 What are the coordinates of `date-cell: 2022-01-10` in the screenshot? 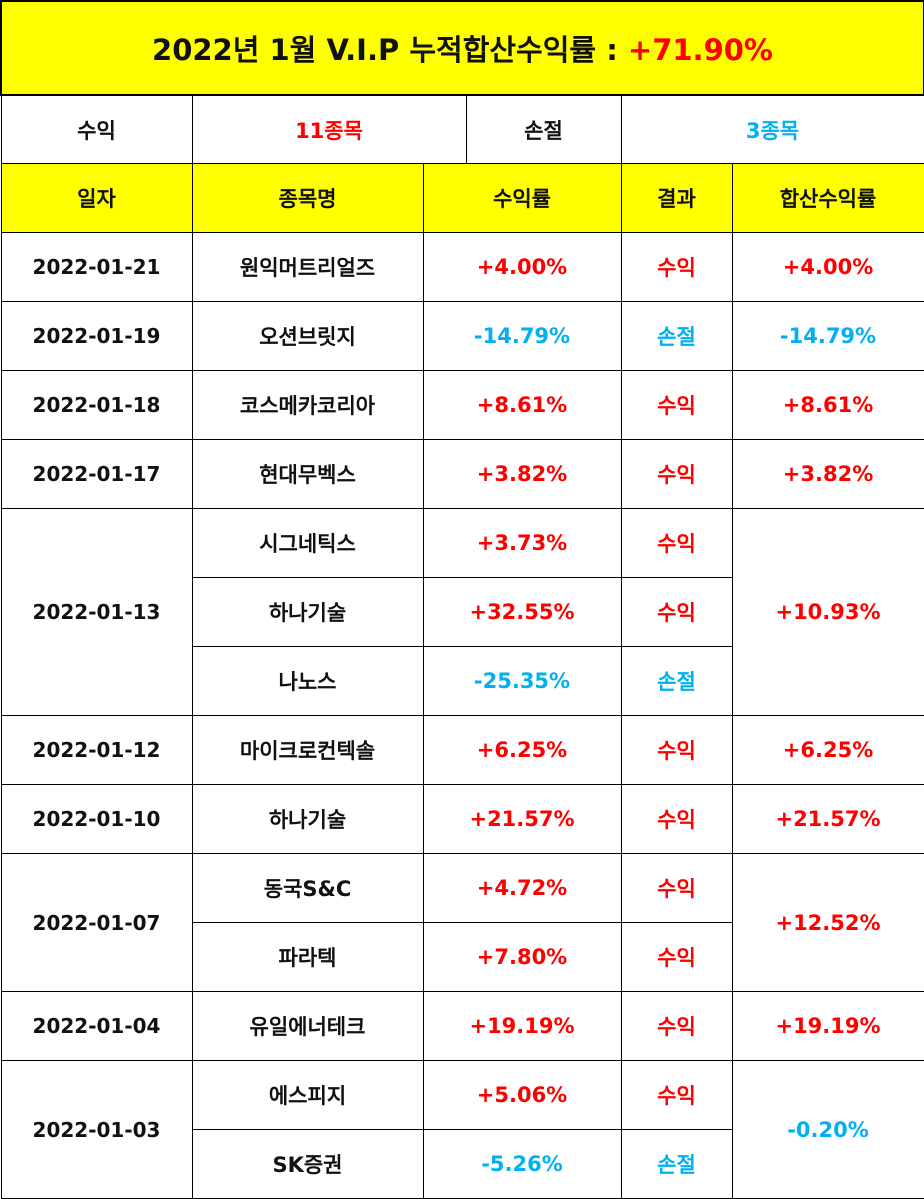 It's located at (96, 819).